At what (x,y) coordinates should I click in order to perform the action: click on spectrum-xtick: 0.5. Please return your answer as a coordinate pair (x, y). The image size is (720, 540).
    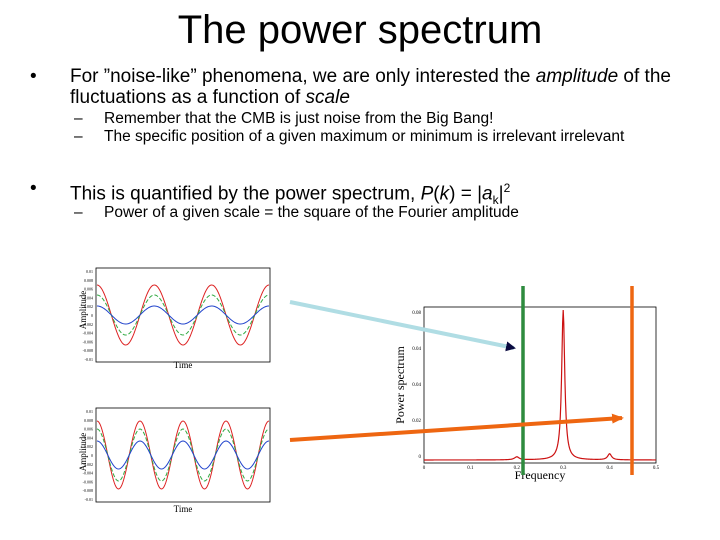
    Looking at the image, I should click on (656, 468).